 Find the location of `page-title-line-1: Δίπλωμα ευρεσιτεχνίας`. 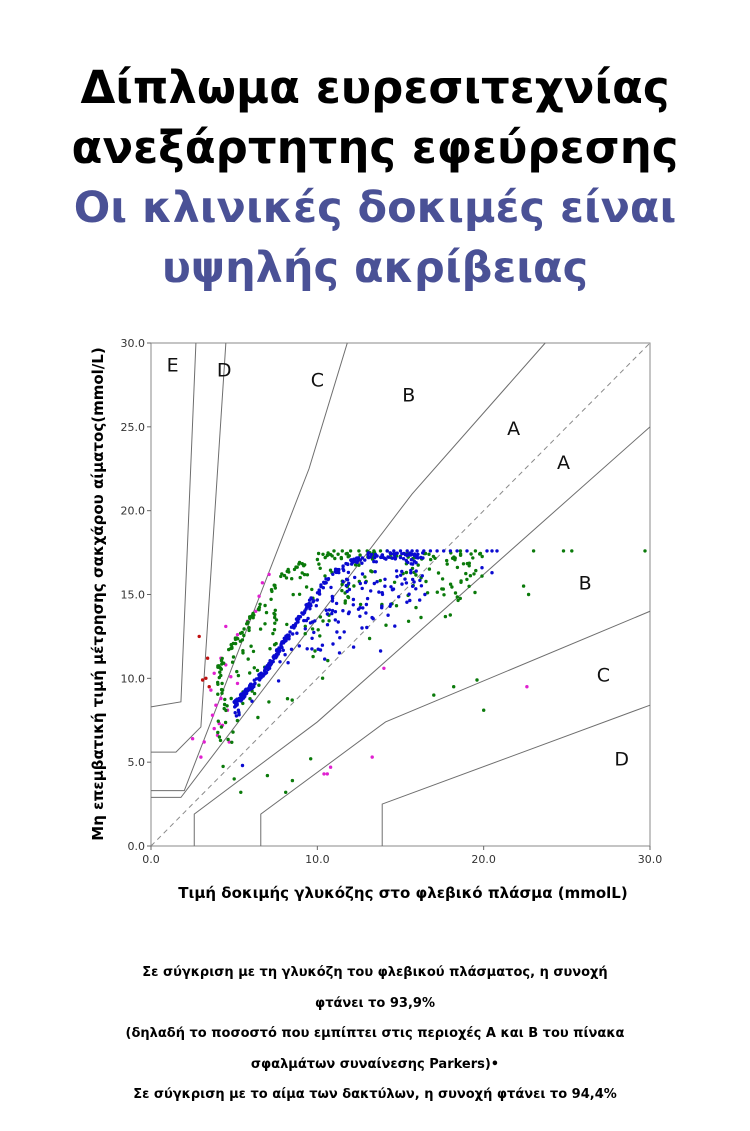

page-title-line-1: Δίπλωμα ευρεσιτεχνίας is located at coordinates (375, 87).